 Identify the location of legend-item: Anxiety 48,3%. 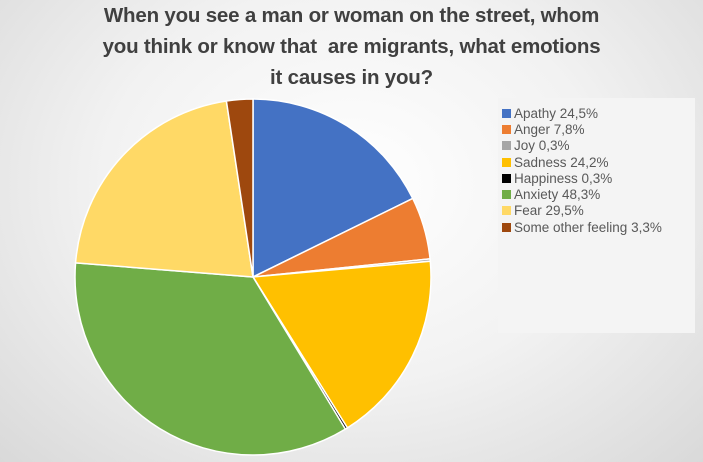
(598, 194).